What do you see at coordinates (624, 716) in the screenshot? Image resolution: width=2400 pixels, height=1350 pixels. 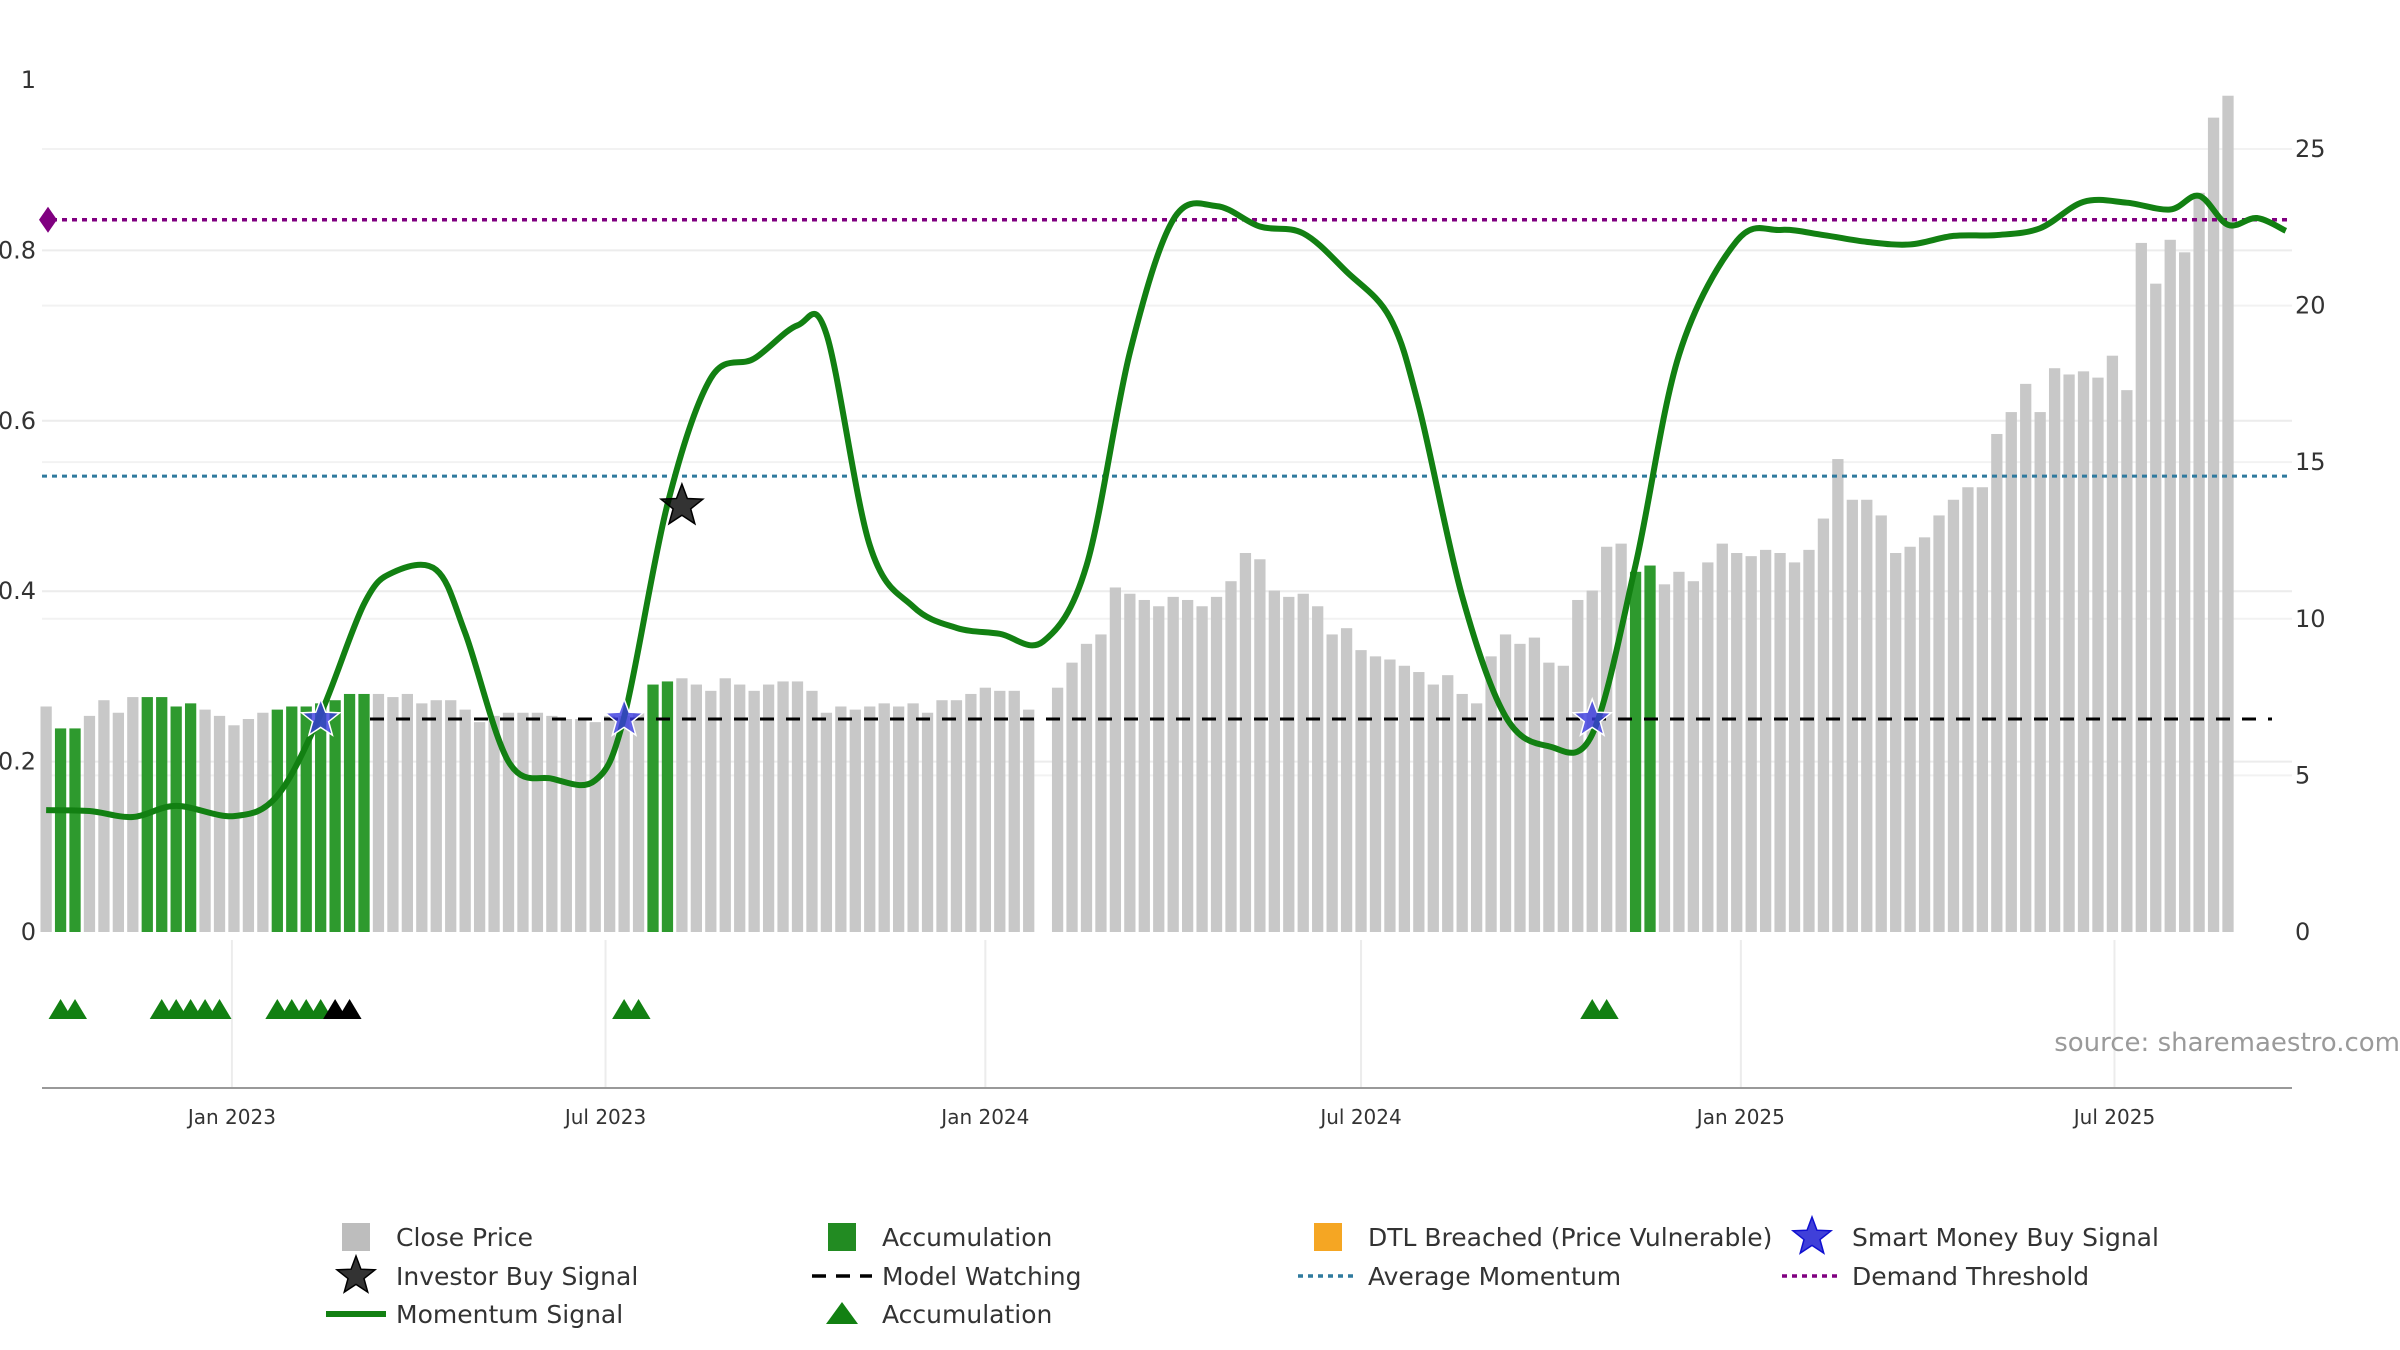 I see `smart-money-star` at bounding box center [624, 716].